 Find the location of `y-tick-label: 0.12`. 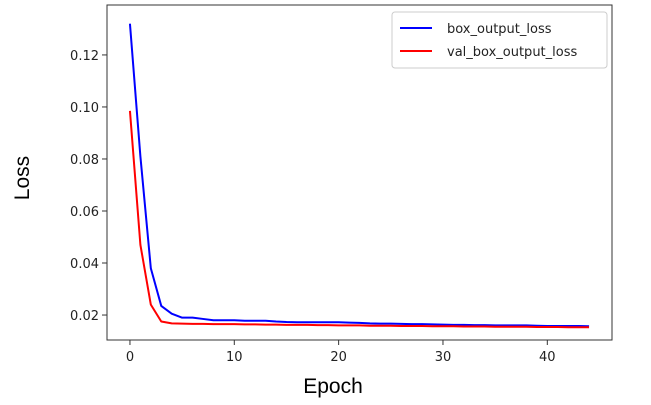

y-tick-label: 0.12 is located at coordinates (84, 56).